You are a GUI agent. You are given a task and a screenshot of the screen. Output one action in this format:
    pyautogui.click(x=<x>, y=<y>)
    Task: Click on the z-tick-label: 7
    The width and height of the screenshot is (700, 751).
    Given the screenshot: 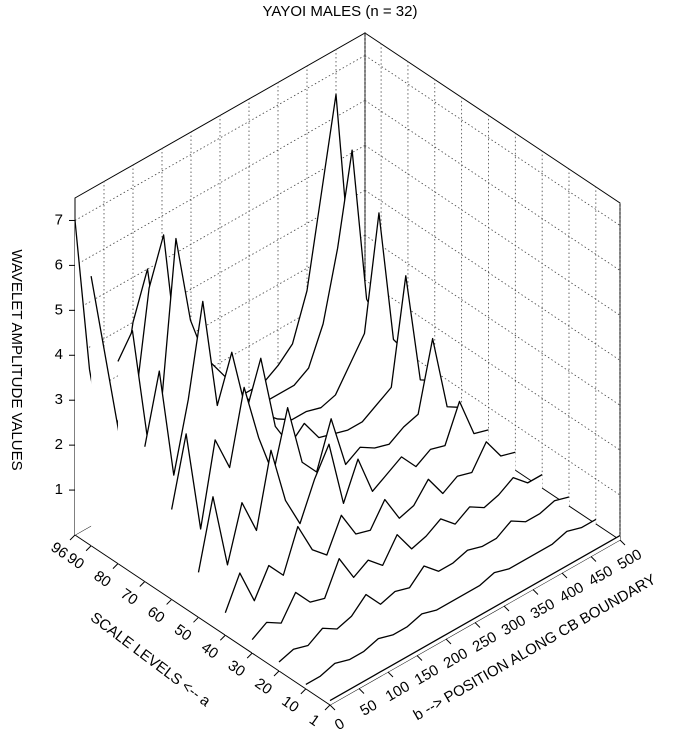 What is the action you would take?
    pyautogui.click(x=59, y=219)
    